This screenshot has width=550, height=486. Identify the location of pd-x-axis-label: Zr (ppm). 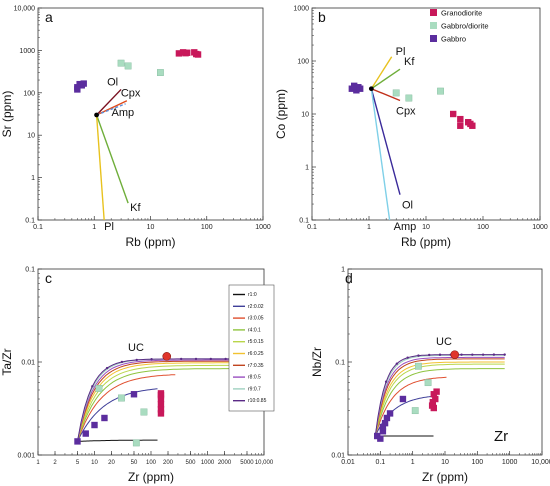
(445, 477).